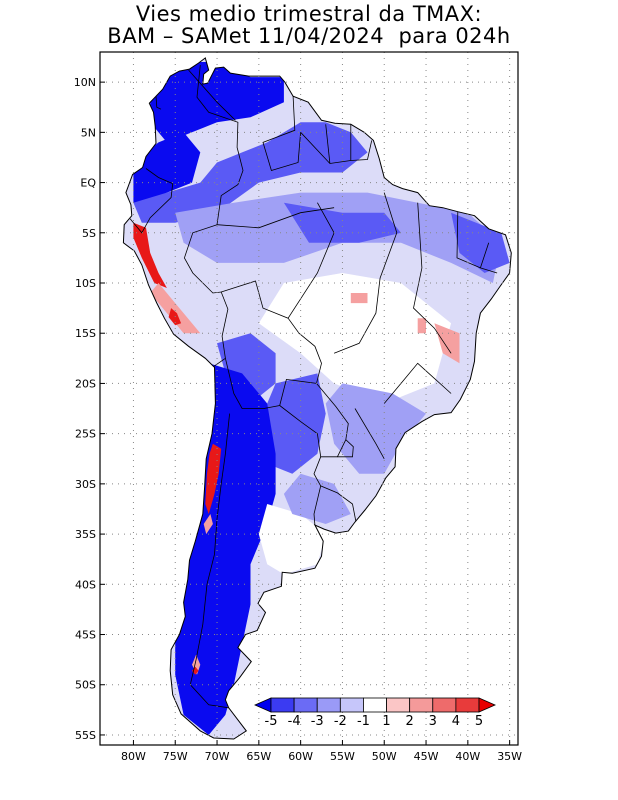  I want to click on lat-tick-label: 45S, so click(85, 635).